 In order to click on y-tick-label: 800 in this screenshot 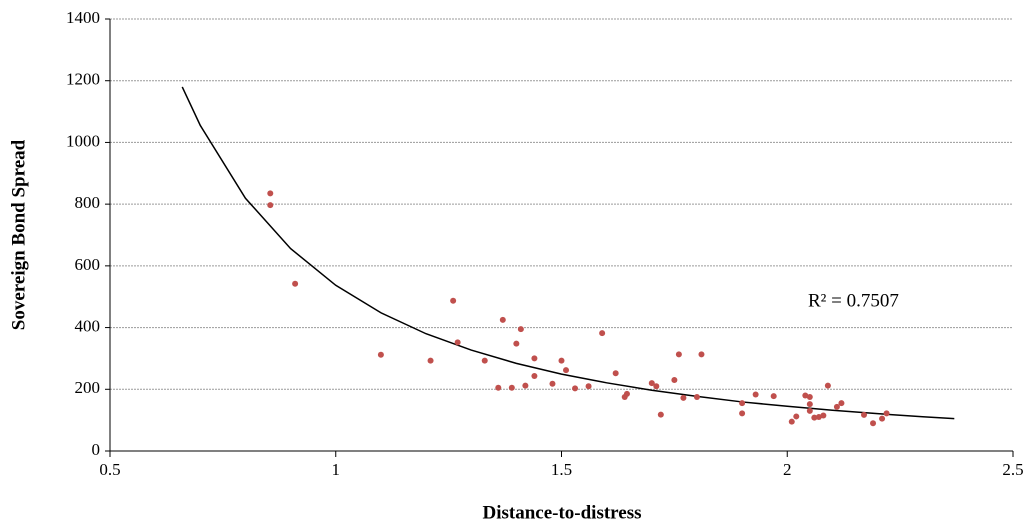, I will do `click(88, 202)`.